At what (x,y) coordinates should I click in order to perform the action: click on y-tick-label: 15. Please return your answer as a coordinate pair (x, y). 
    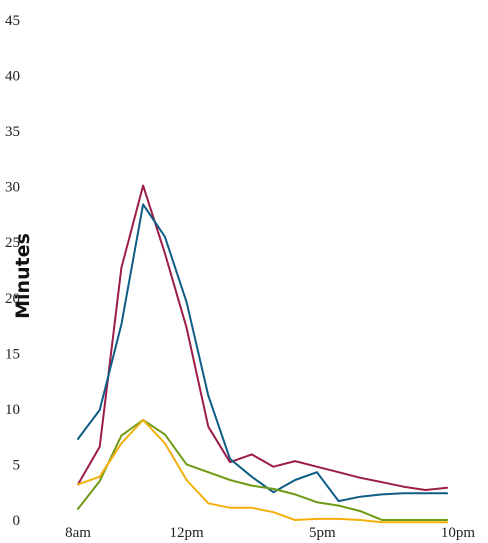
    Looking at the image, I should click on (12, 354).